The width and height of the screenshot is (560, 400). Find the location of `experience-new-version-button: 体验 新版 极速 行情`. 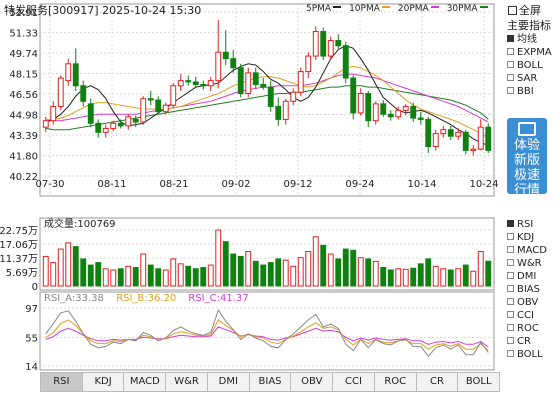

experience-new-version-button: 体验 新版 极速 行情 is located at coordinates (527, 158).